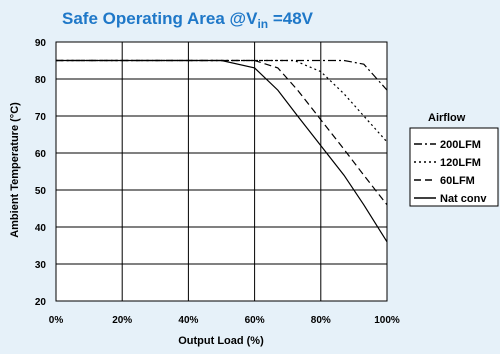  I want to click on legend-box, so click(454, 167).